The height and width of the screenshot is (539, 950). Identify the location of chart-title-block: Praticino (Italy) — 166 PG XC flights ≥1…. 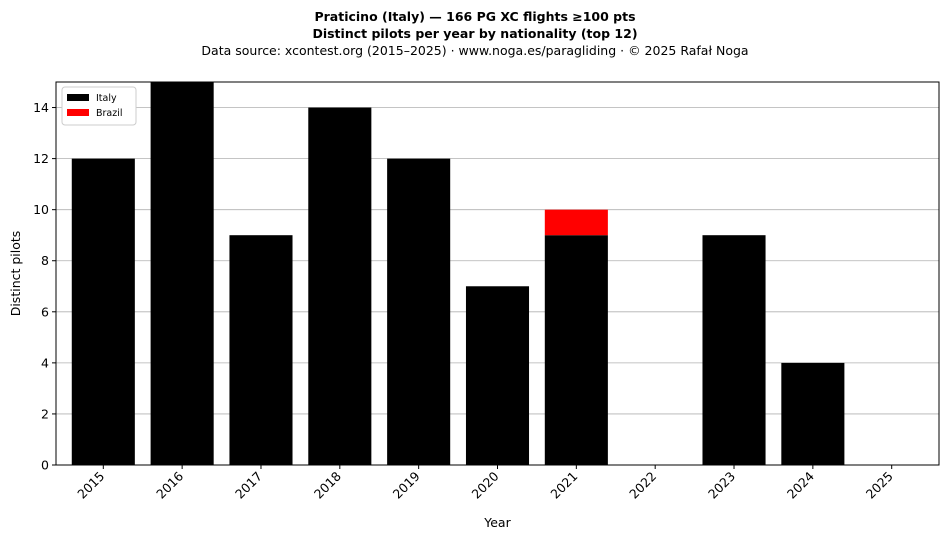
(475, 33).